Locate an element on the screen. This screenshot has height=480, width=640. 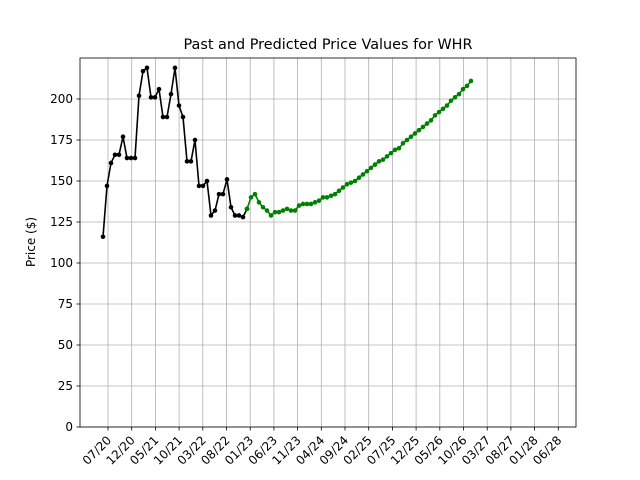
chart-title: Past and Predicted Price Values for WHR is located at coordinates (327, 45).